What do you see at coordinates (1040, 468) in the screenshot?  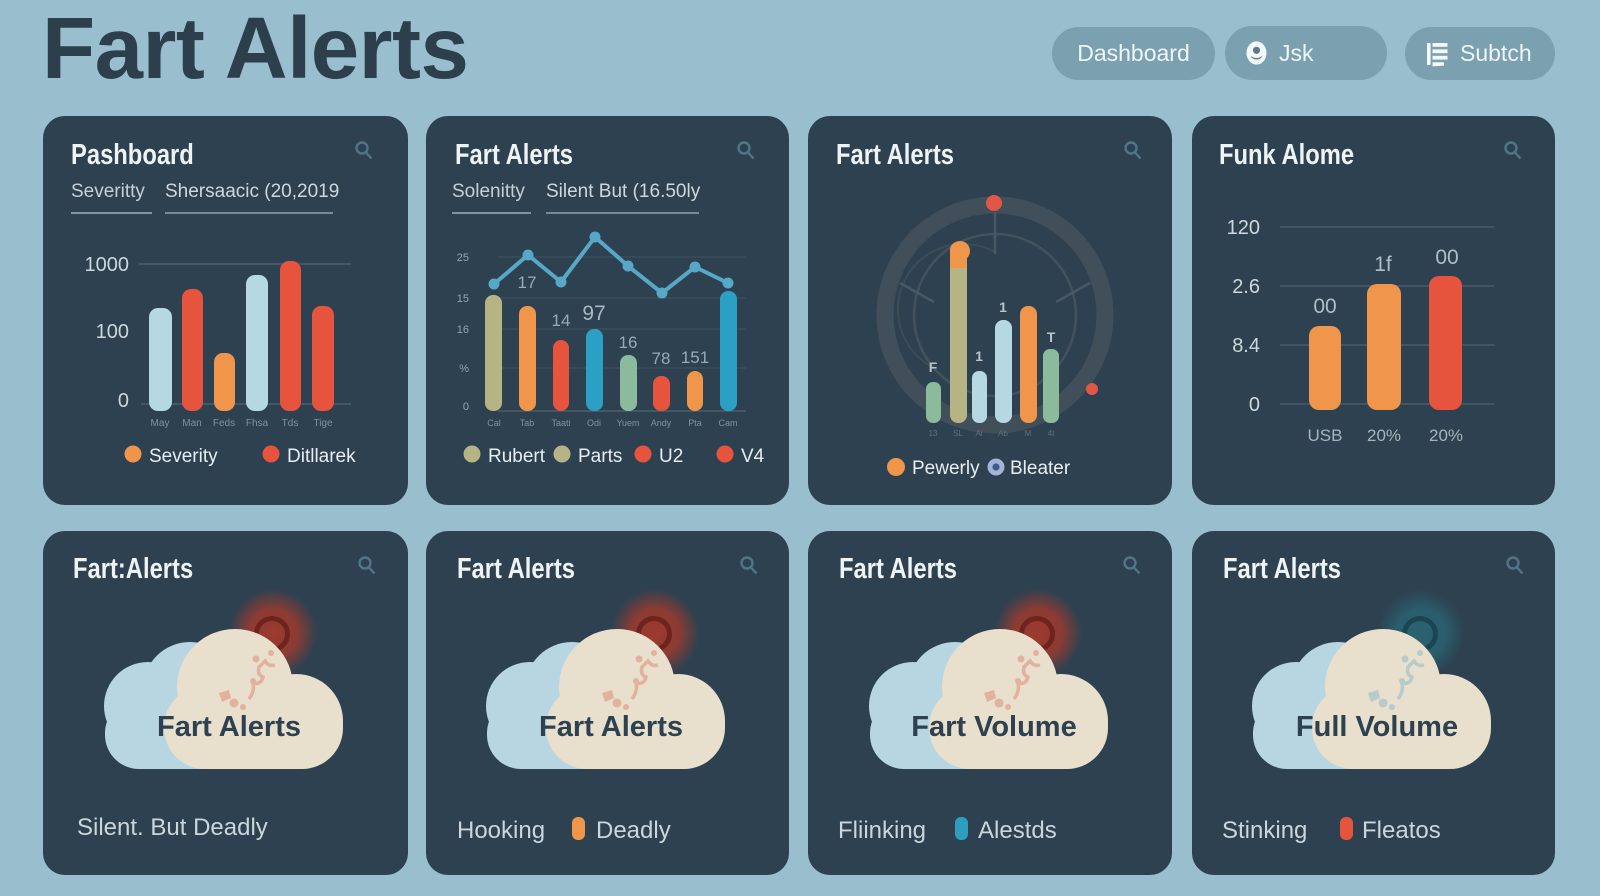 I see `svg-text: Bleater` at bounding box center [1040, 468].